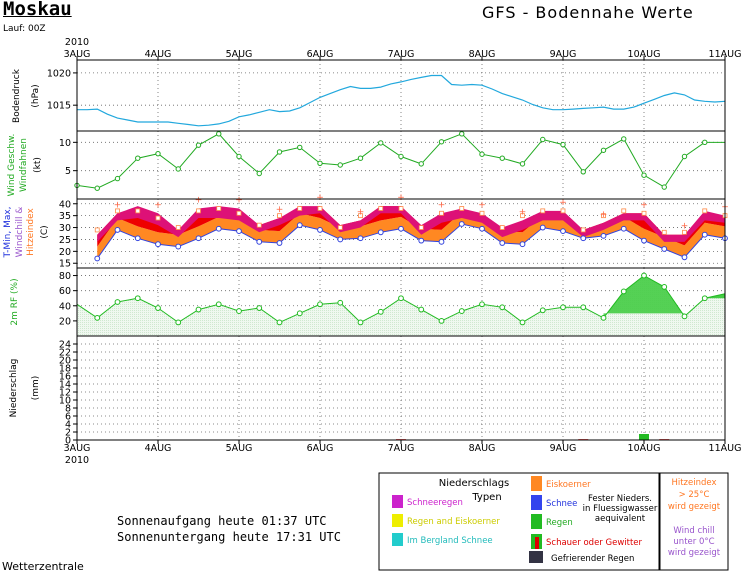 Image resolution: width=741 pixels, height=573 pixels. I want to click on y-tick-label: 8, so click(68, 409).